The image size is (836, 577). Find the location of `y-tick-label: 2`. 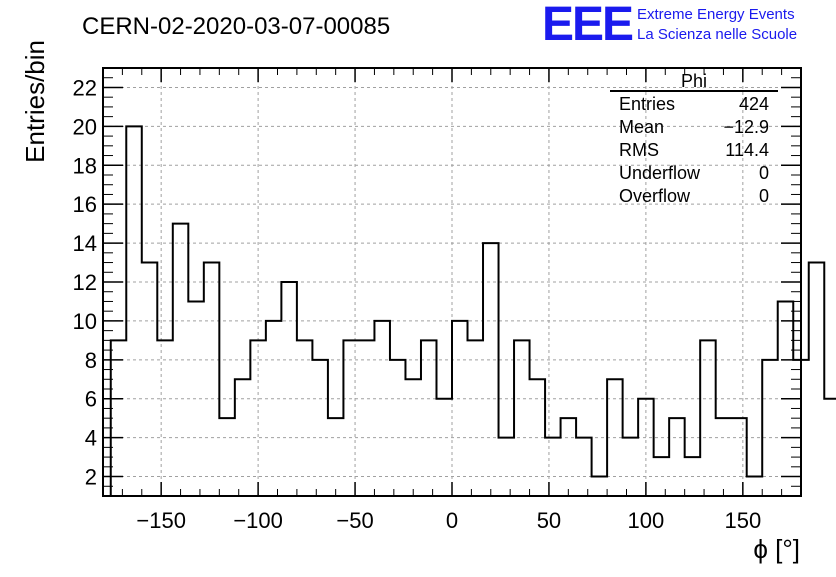

y-tick-label: 2 is located at coordinates (91, 477).